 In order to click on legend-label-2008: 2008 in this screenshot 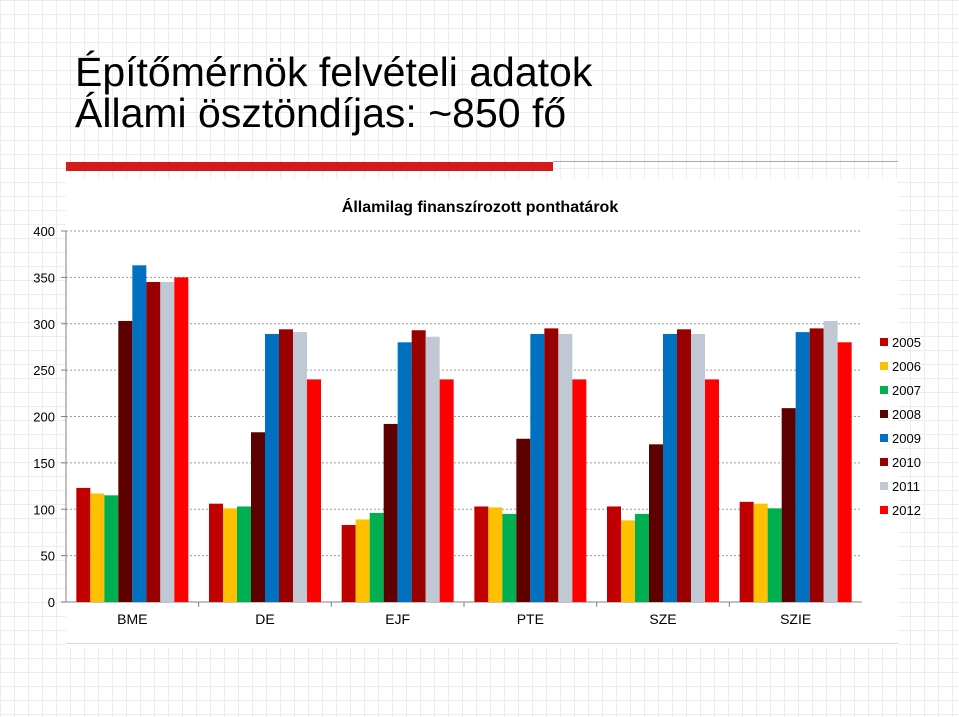, I will do `click(906, 414)`.